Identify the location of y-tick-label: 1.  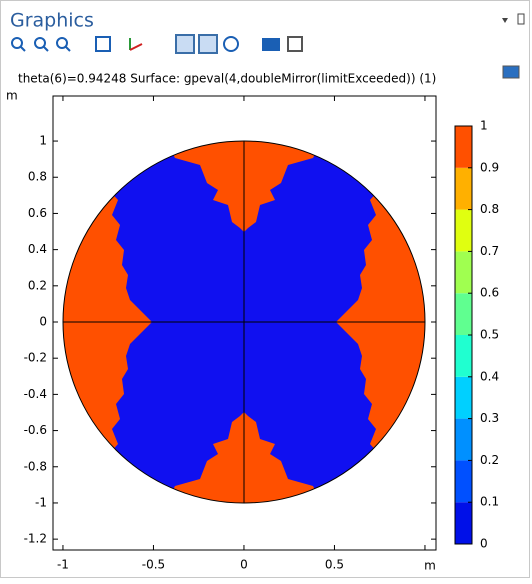
(43, 141).